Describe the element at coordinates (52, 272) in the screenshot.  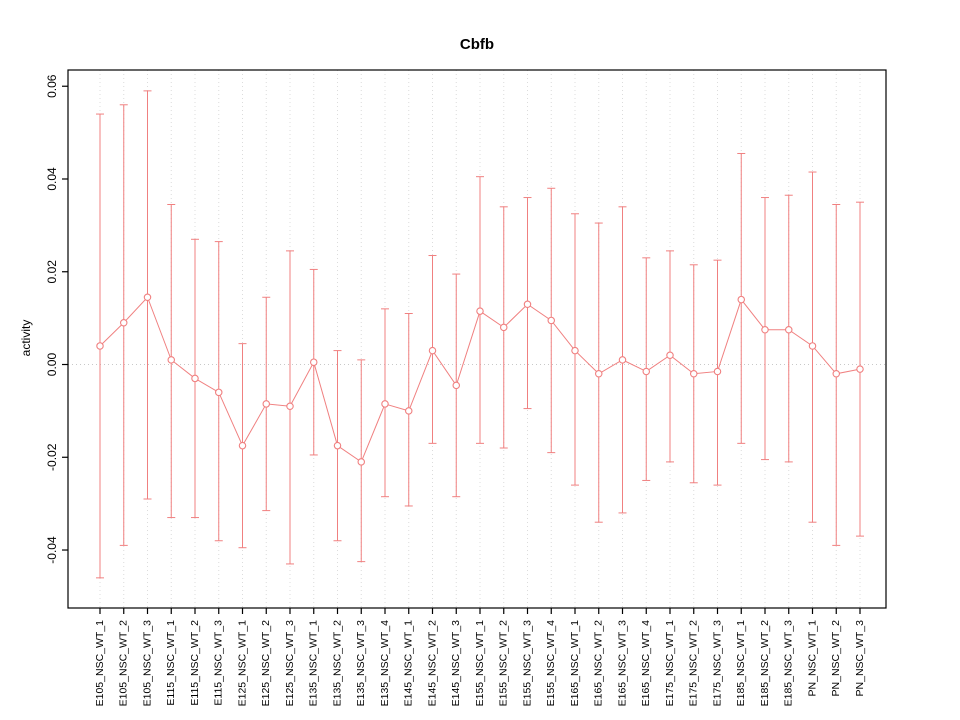
I see `svg-text: 0.02` at that location.